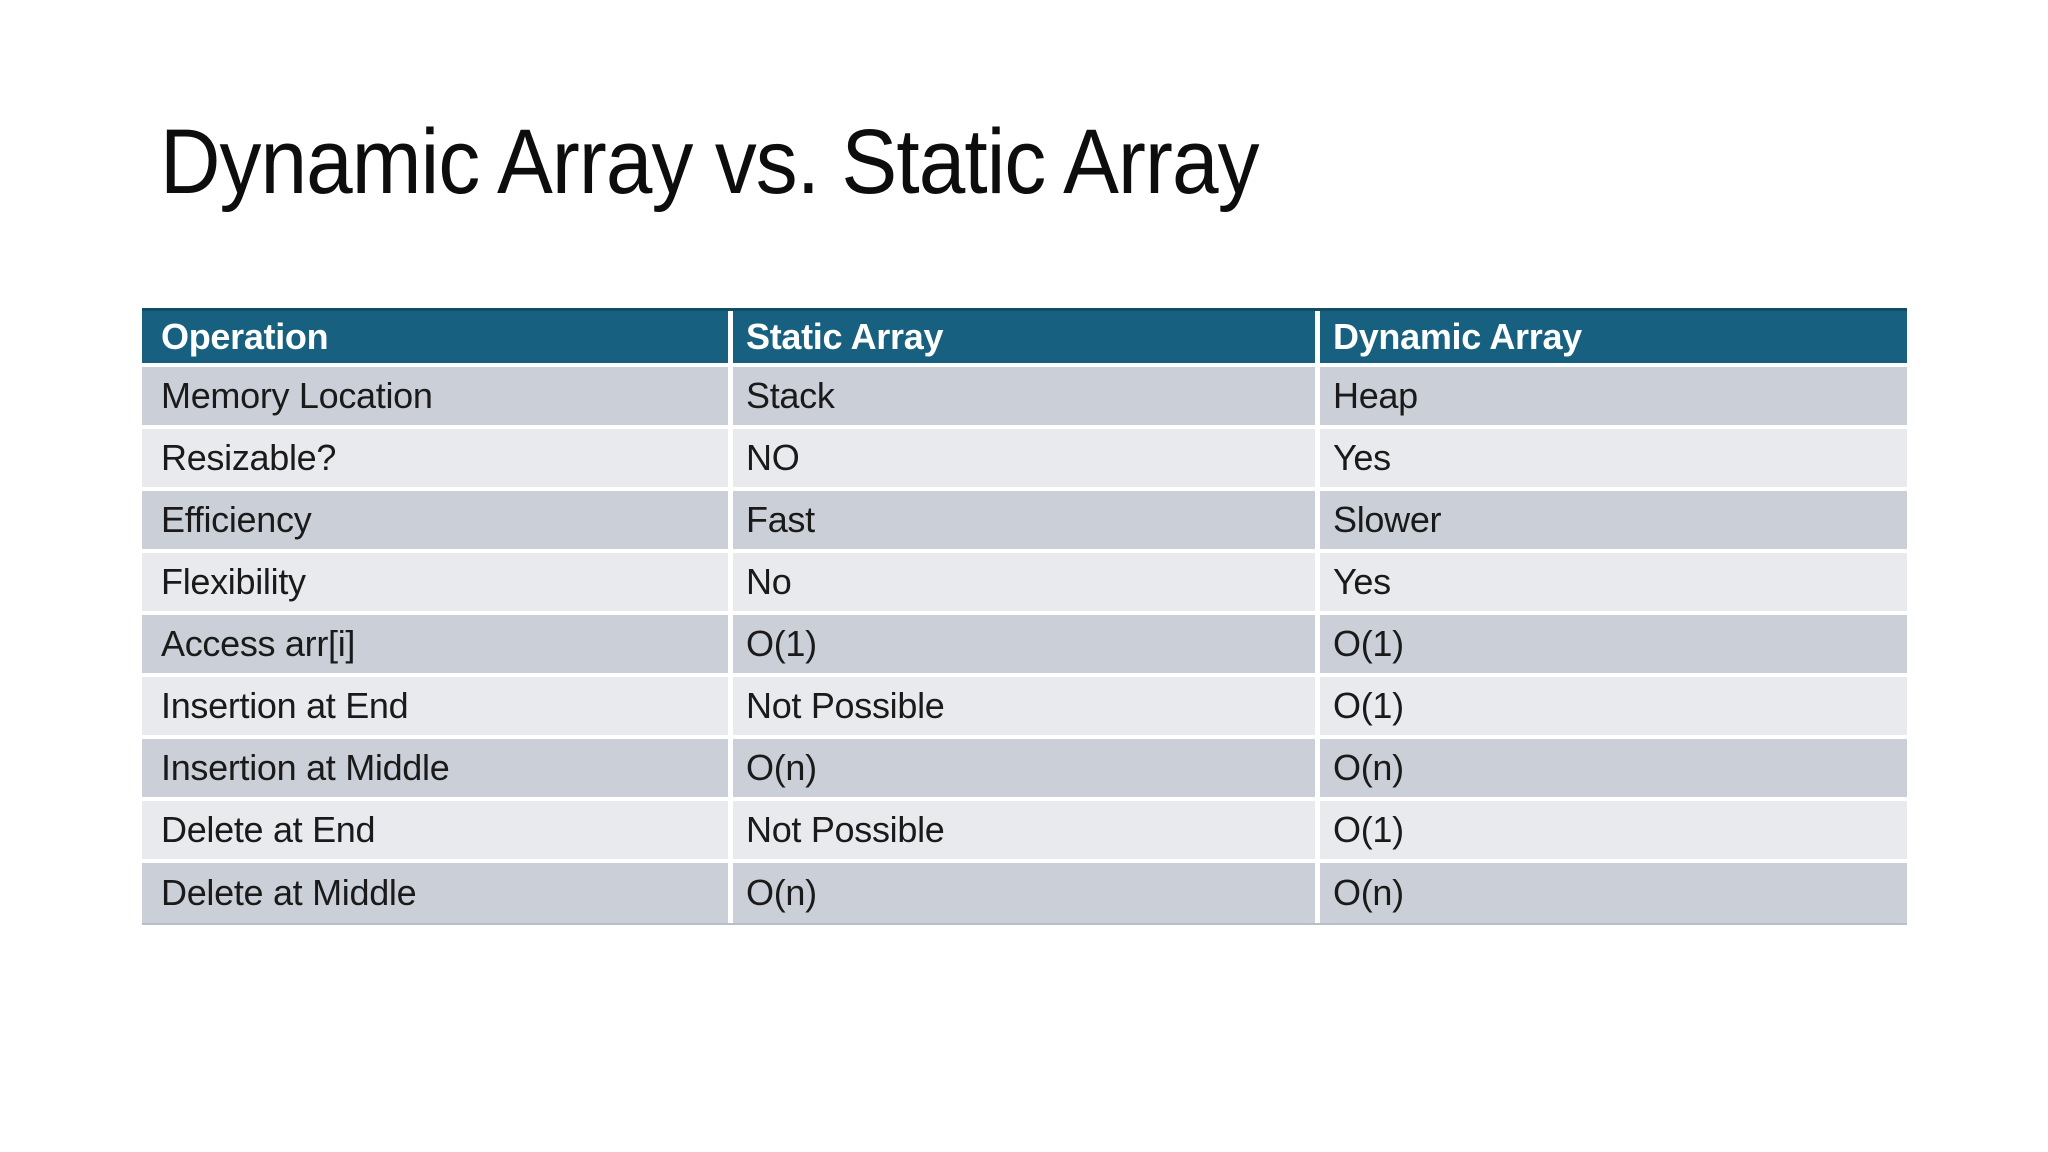  I want to click on cell-static: O(1), so click(1026, 646).